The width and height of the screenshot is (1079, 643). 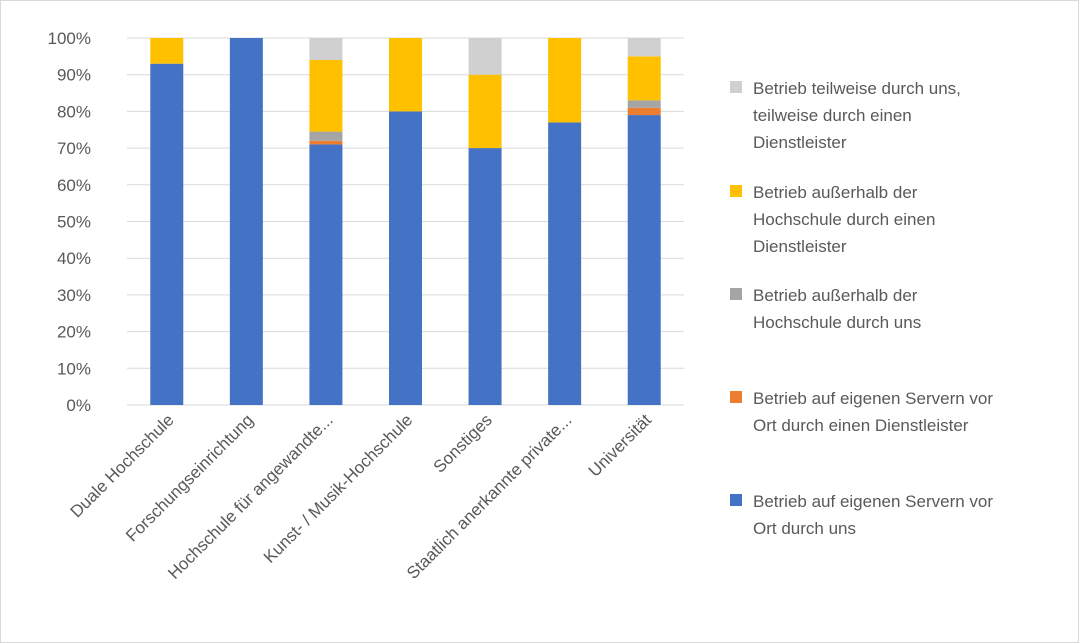 I want to click on y-tick-label: 100%, so click(x=69, y=38).